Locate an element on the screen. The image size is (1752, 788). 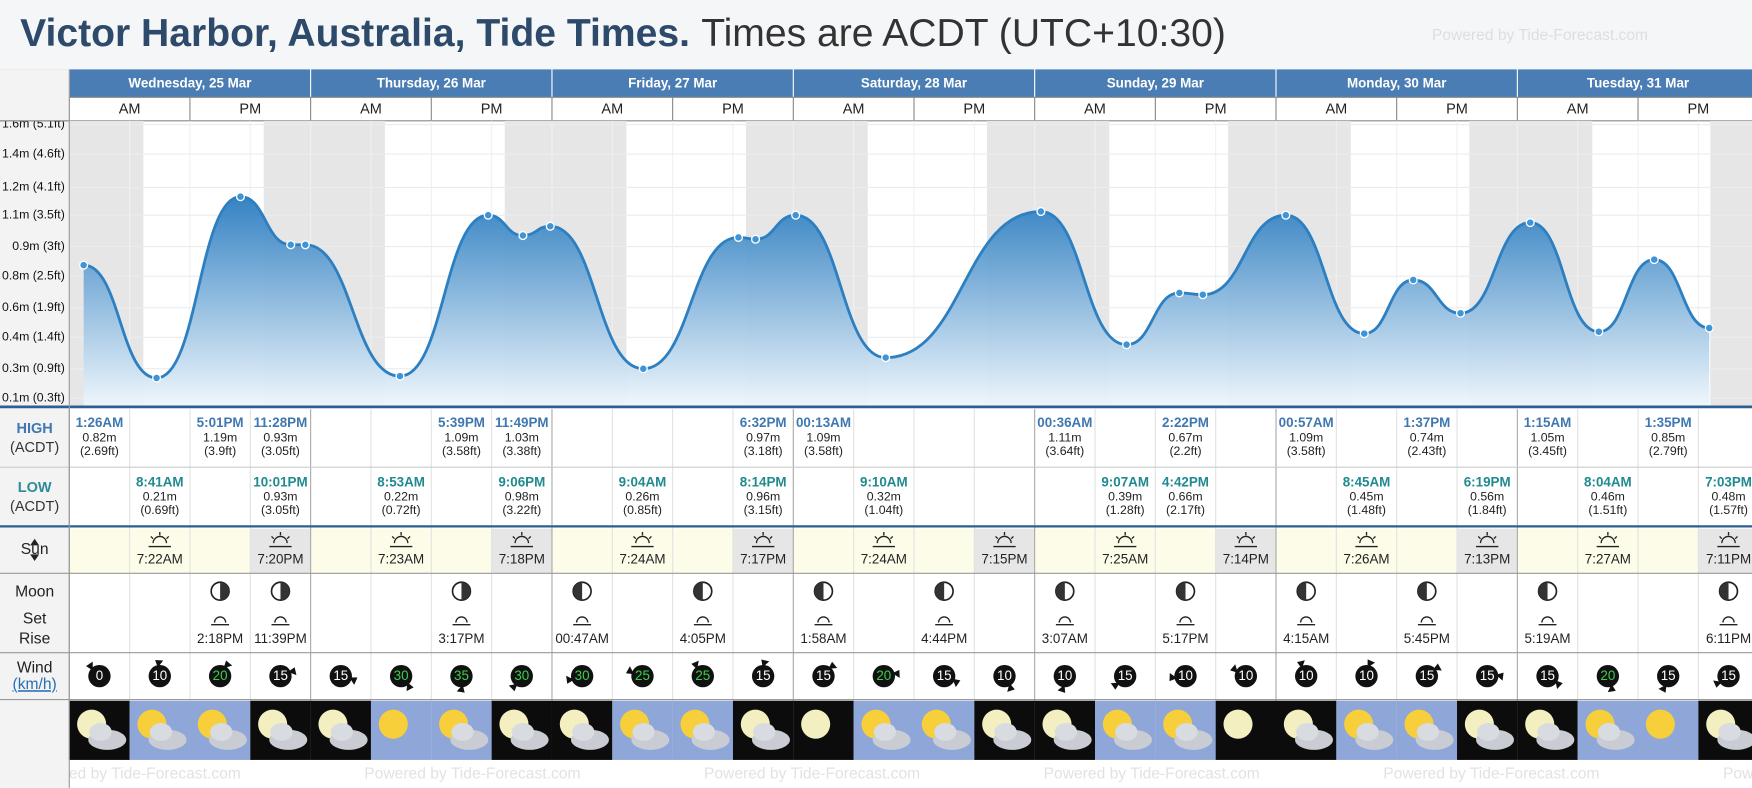
tide-height-m: 1.03m is located at coordinates (522, 437).